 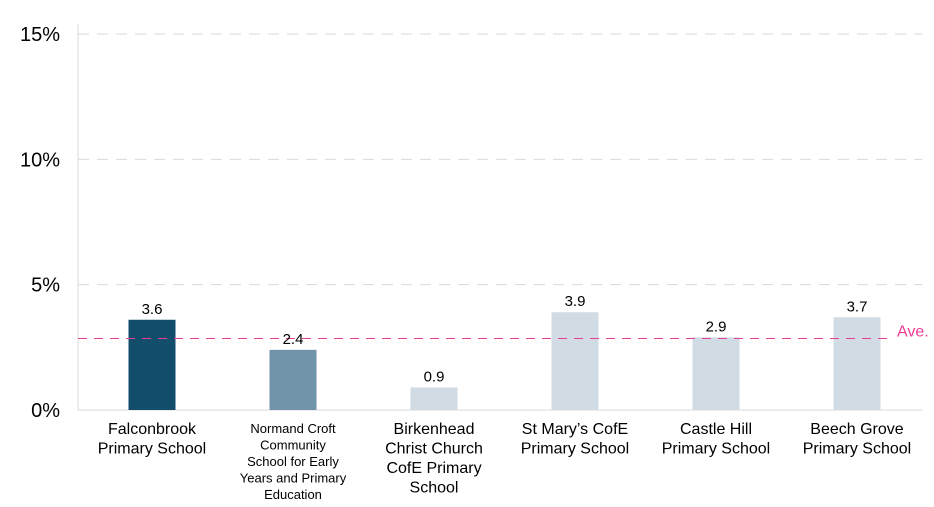 What do you see at coordinates (45, 286) in the screenshot?
I see `y-tick-label: 5%` at bounding box center [45, 286].